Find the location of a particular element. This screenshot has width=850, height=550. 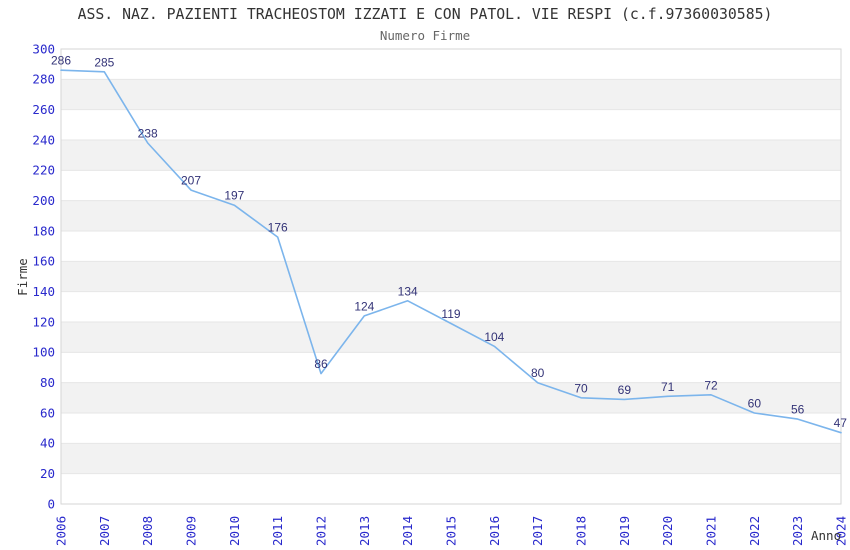

data-label: 285 is located at coordinates (104, 62).